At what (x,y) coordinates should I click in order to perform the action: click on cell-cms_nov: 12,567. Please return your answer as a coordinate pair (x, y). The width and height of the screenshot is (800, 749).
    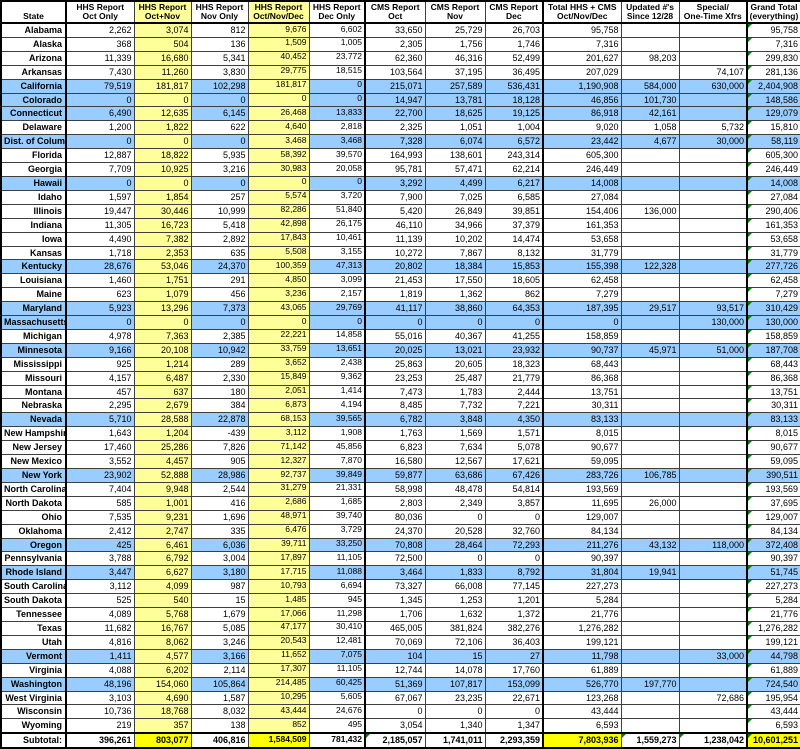
    Looking at the image, I should click on (455, 461).